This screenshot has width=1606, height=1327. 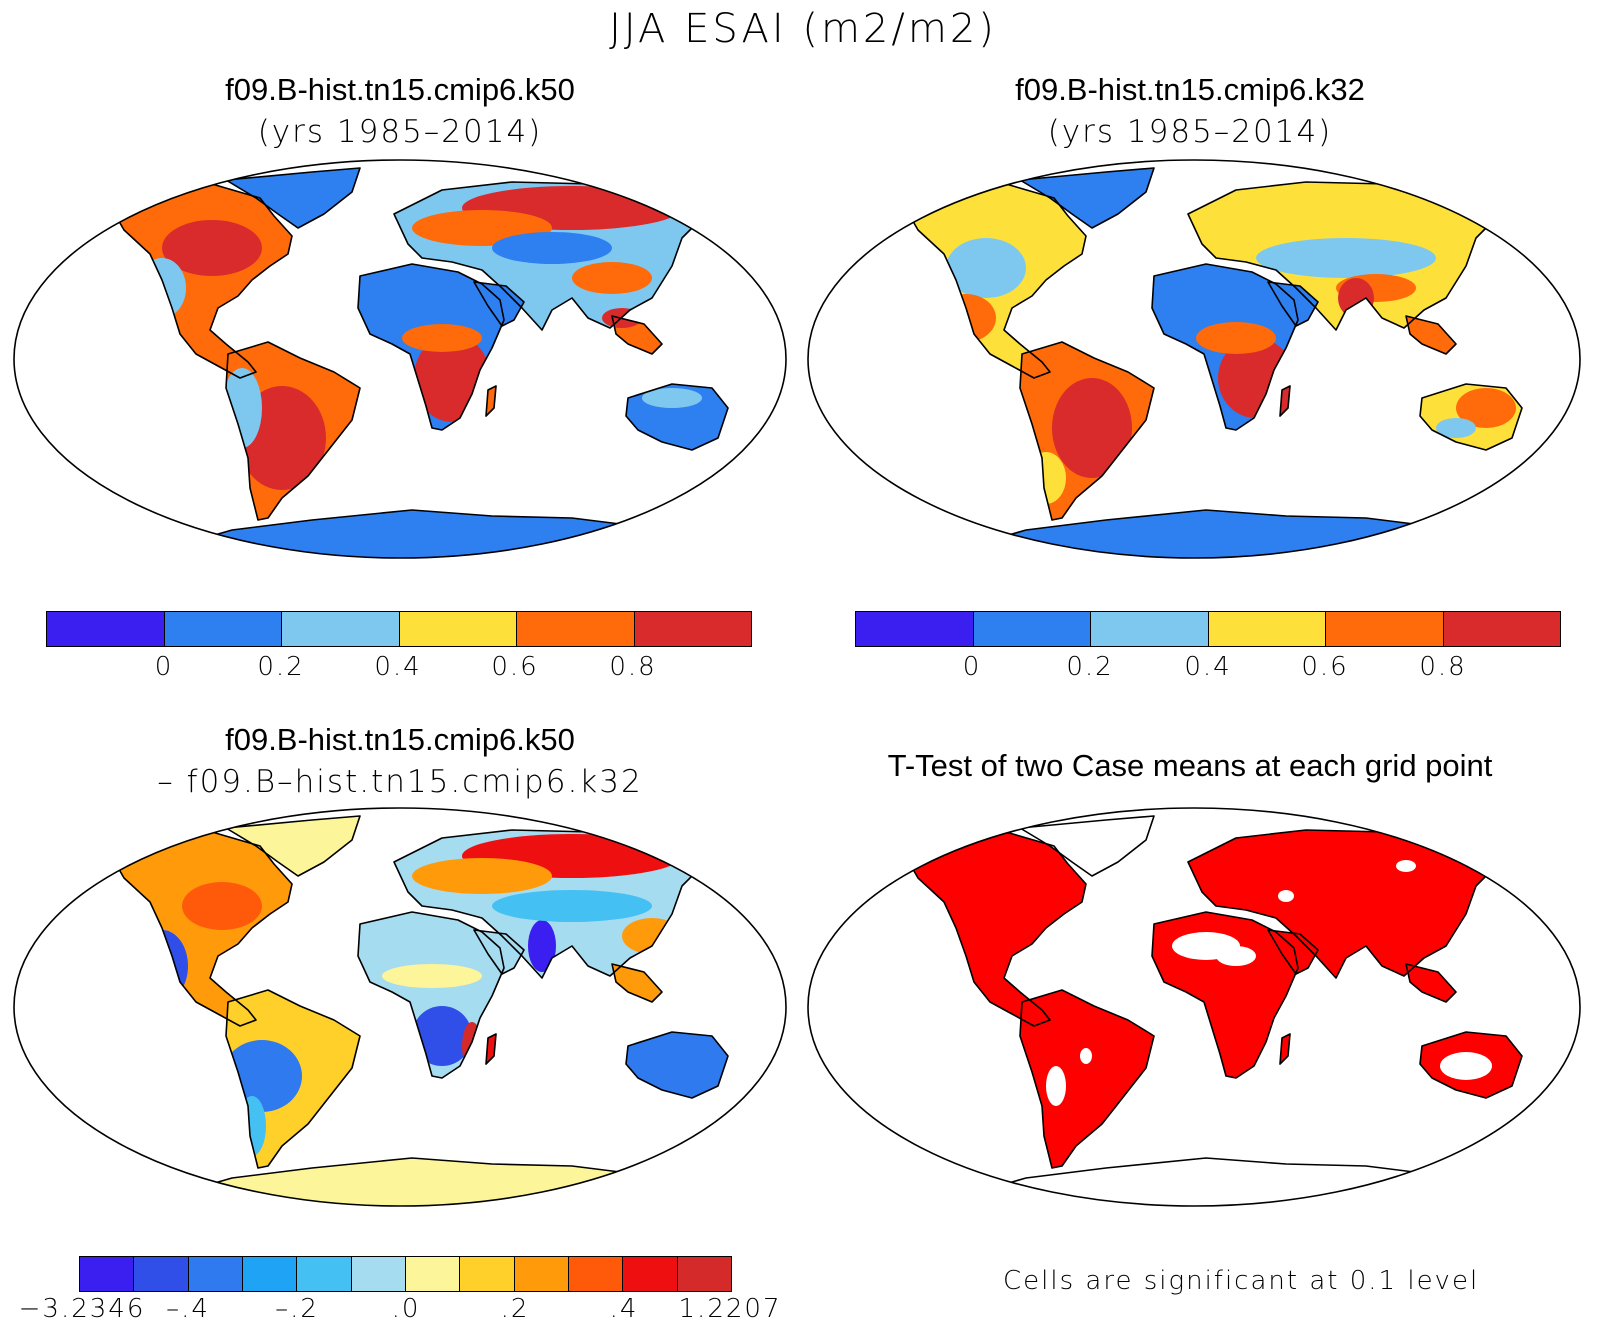 What do you see at coordinates (1325, 667) in the screenshot?
I see `colorbar-2-tick: 0.6` at bounding box center [1325, 667].